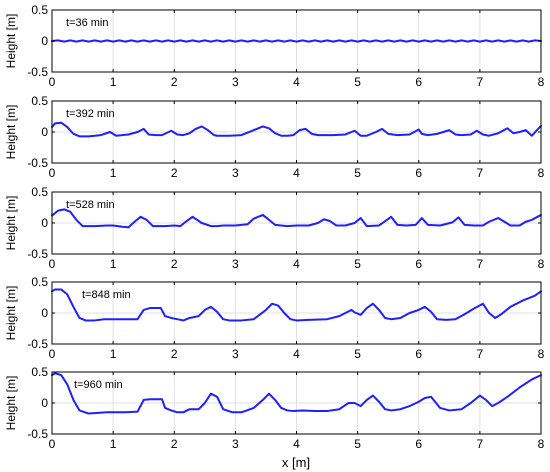 The width and height of the screenshot is (550, 472). I want to click on x-axis-label: x [m], so click(296, 462).